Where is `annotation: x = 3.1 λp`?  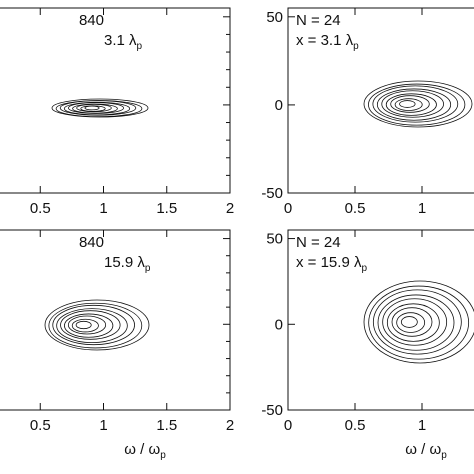 annotation: x = 3.1 λp is located at coordinates (327, 42).